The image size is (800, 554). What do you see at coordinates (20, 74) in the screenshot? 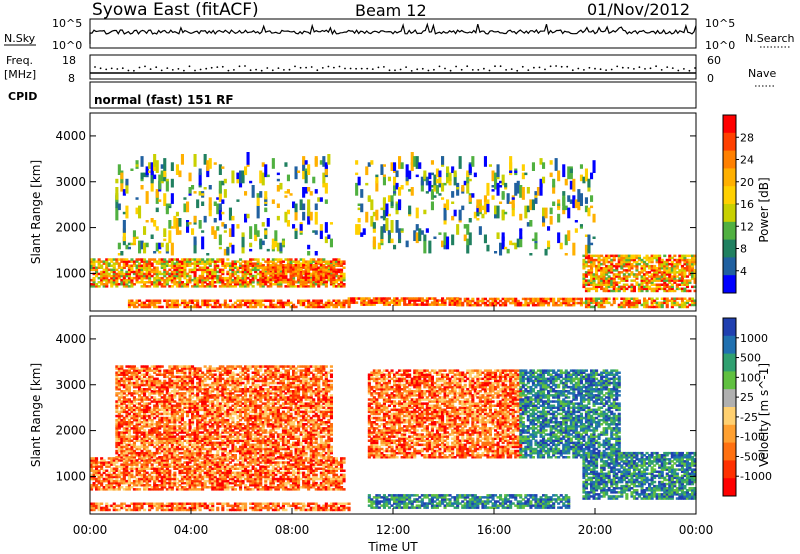
I see `freq-label-2: [MHz]` at bounding box center [20, 74].